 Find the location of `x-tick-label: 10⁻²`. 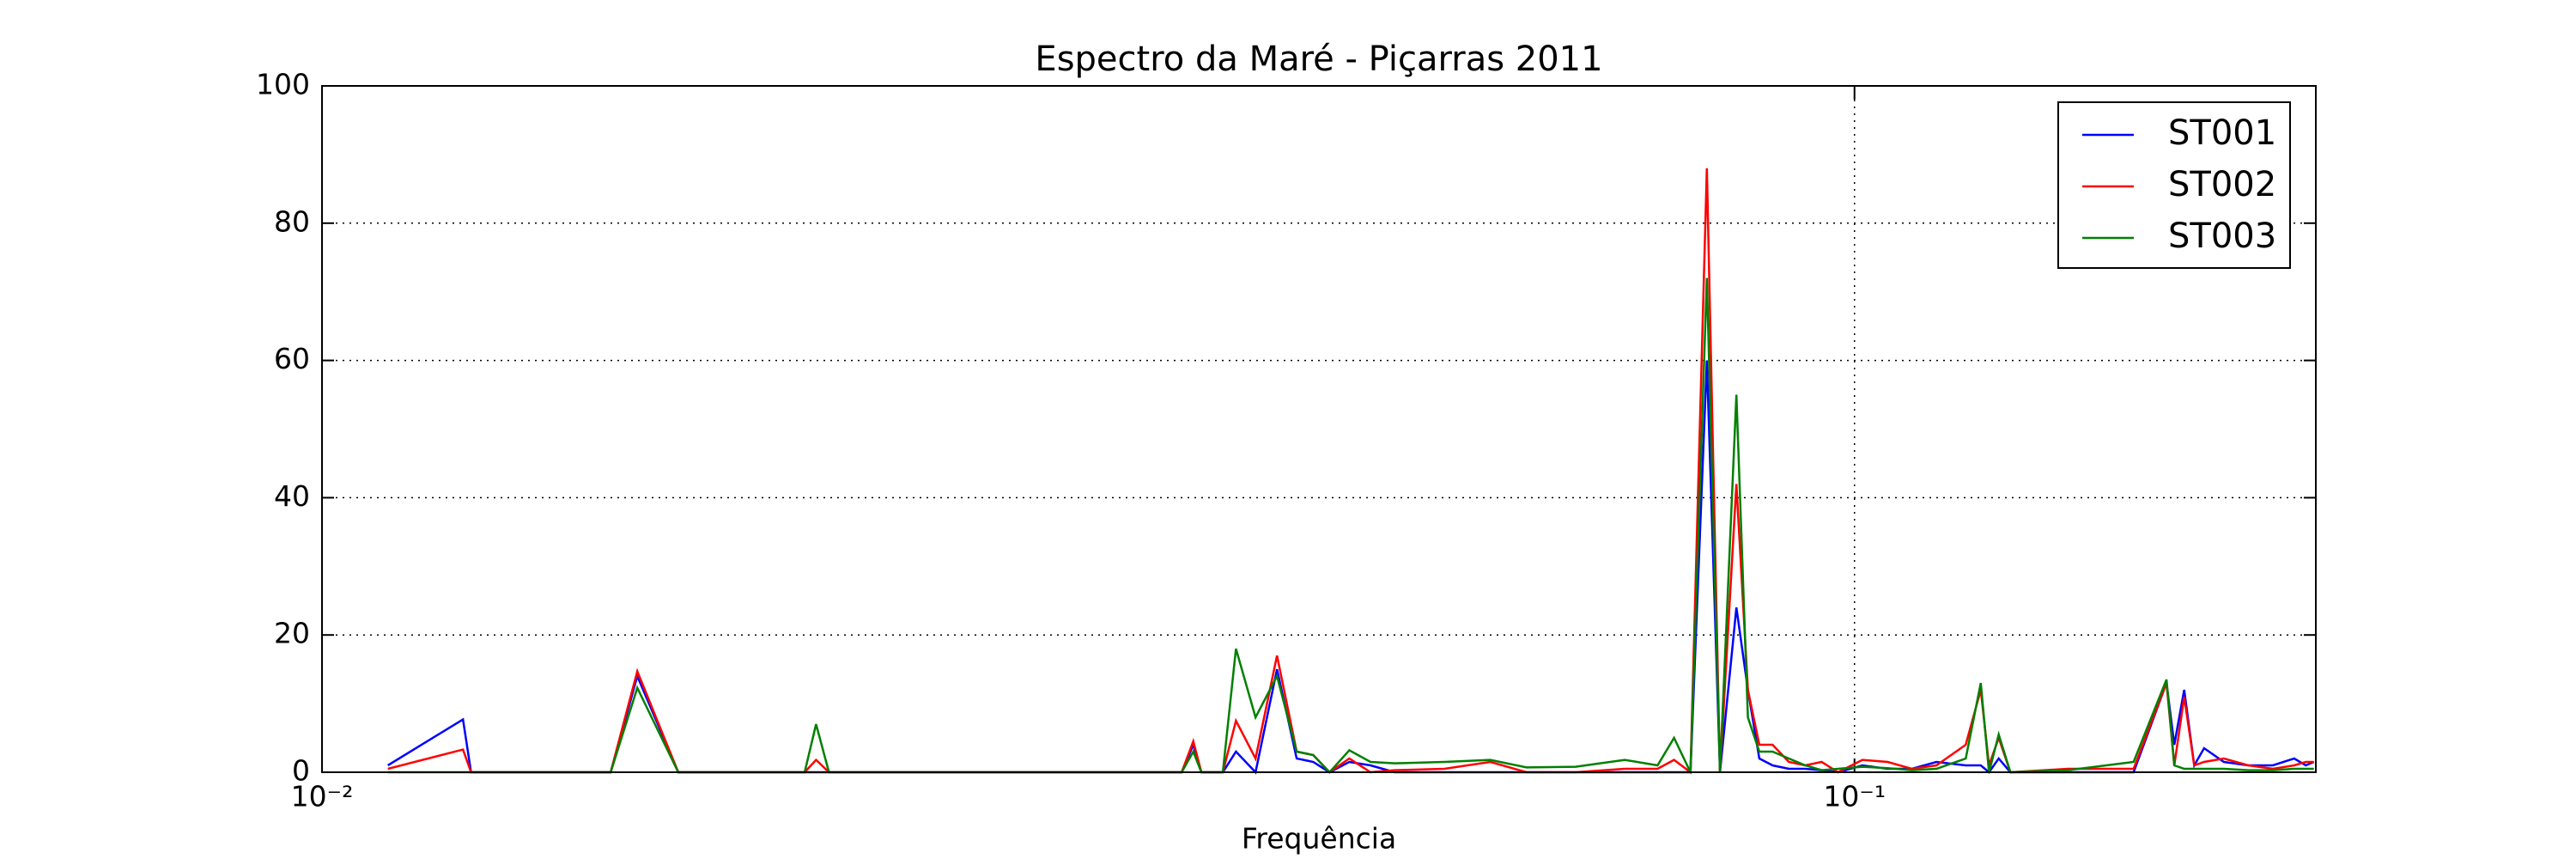

x-tick-label: 10⁻² is located at coordinates (323, 796).